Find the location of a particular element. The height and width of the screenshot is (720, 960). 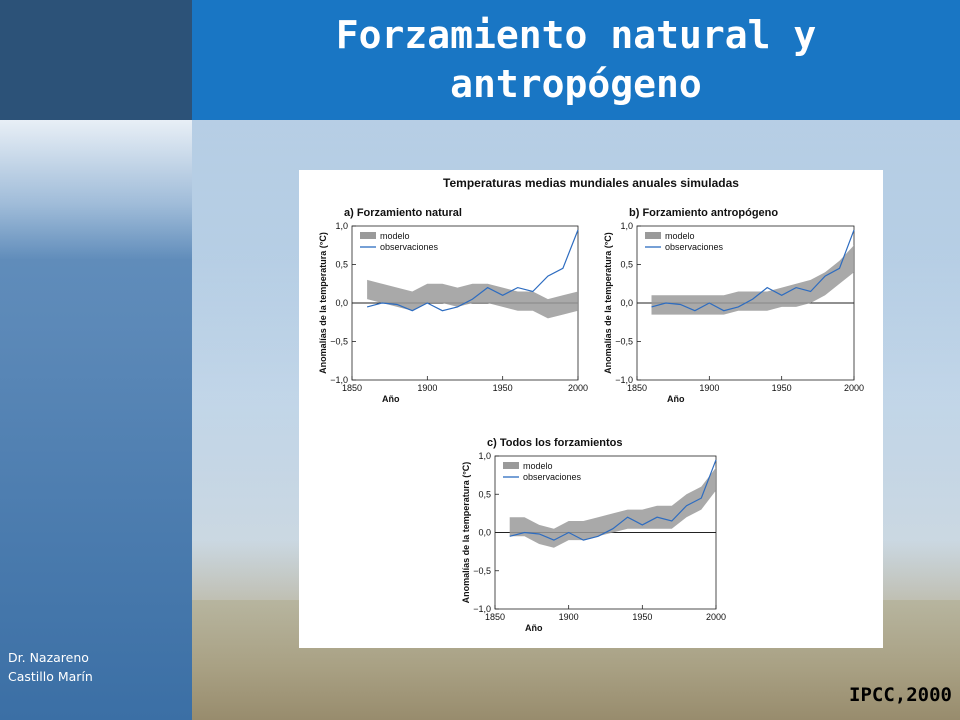

panel-b-legend-swatch-modelo is located at coordinates (653, 235).